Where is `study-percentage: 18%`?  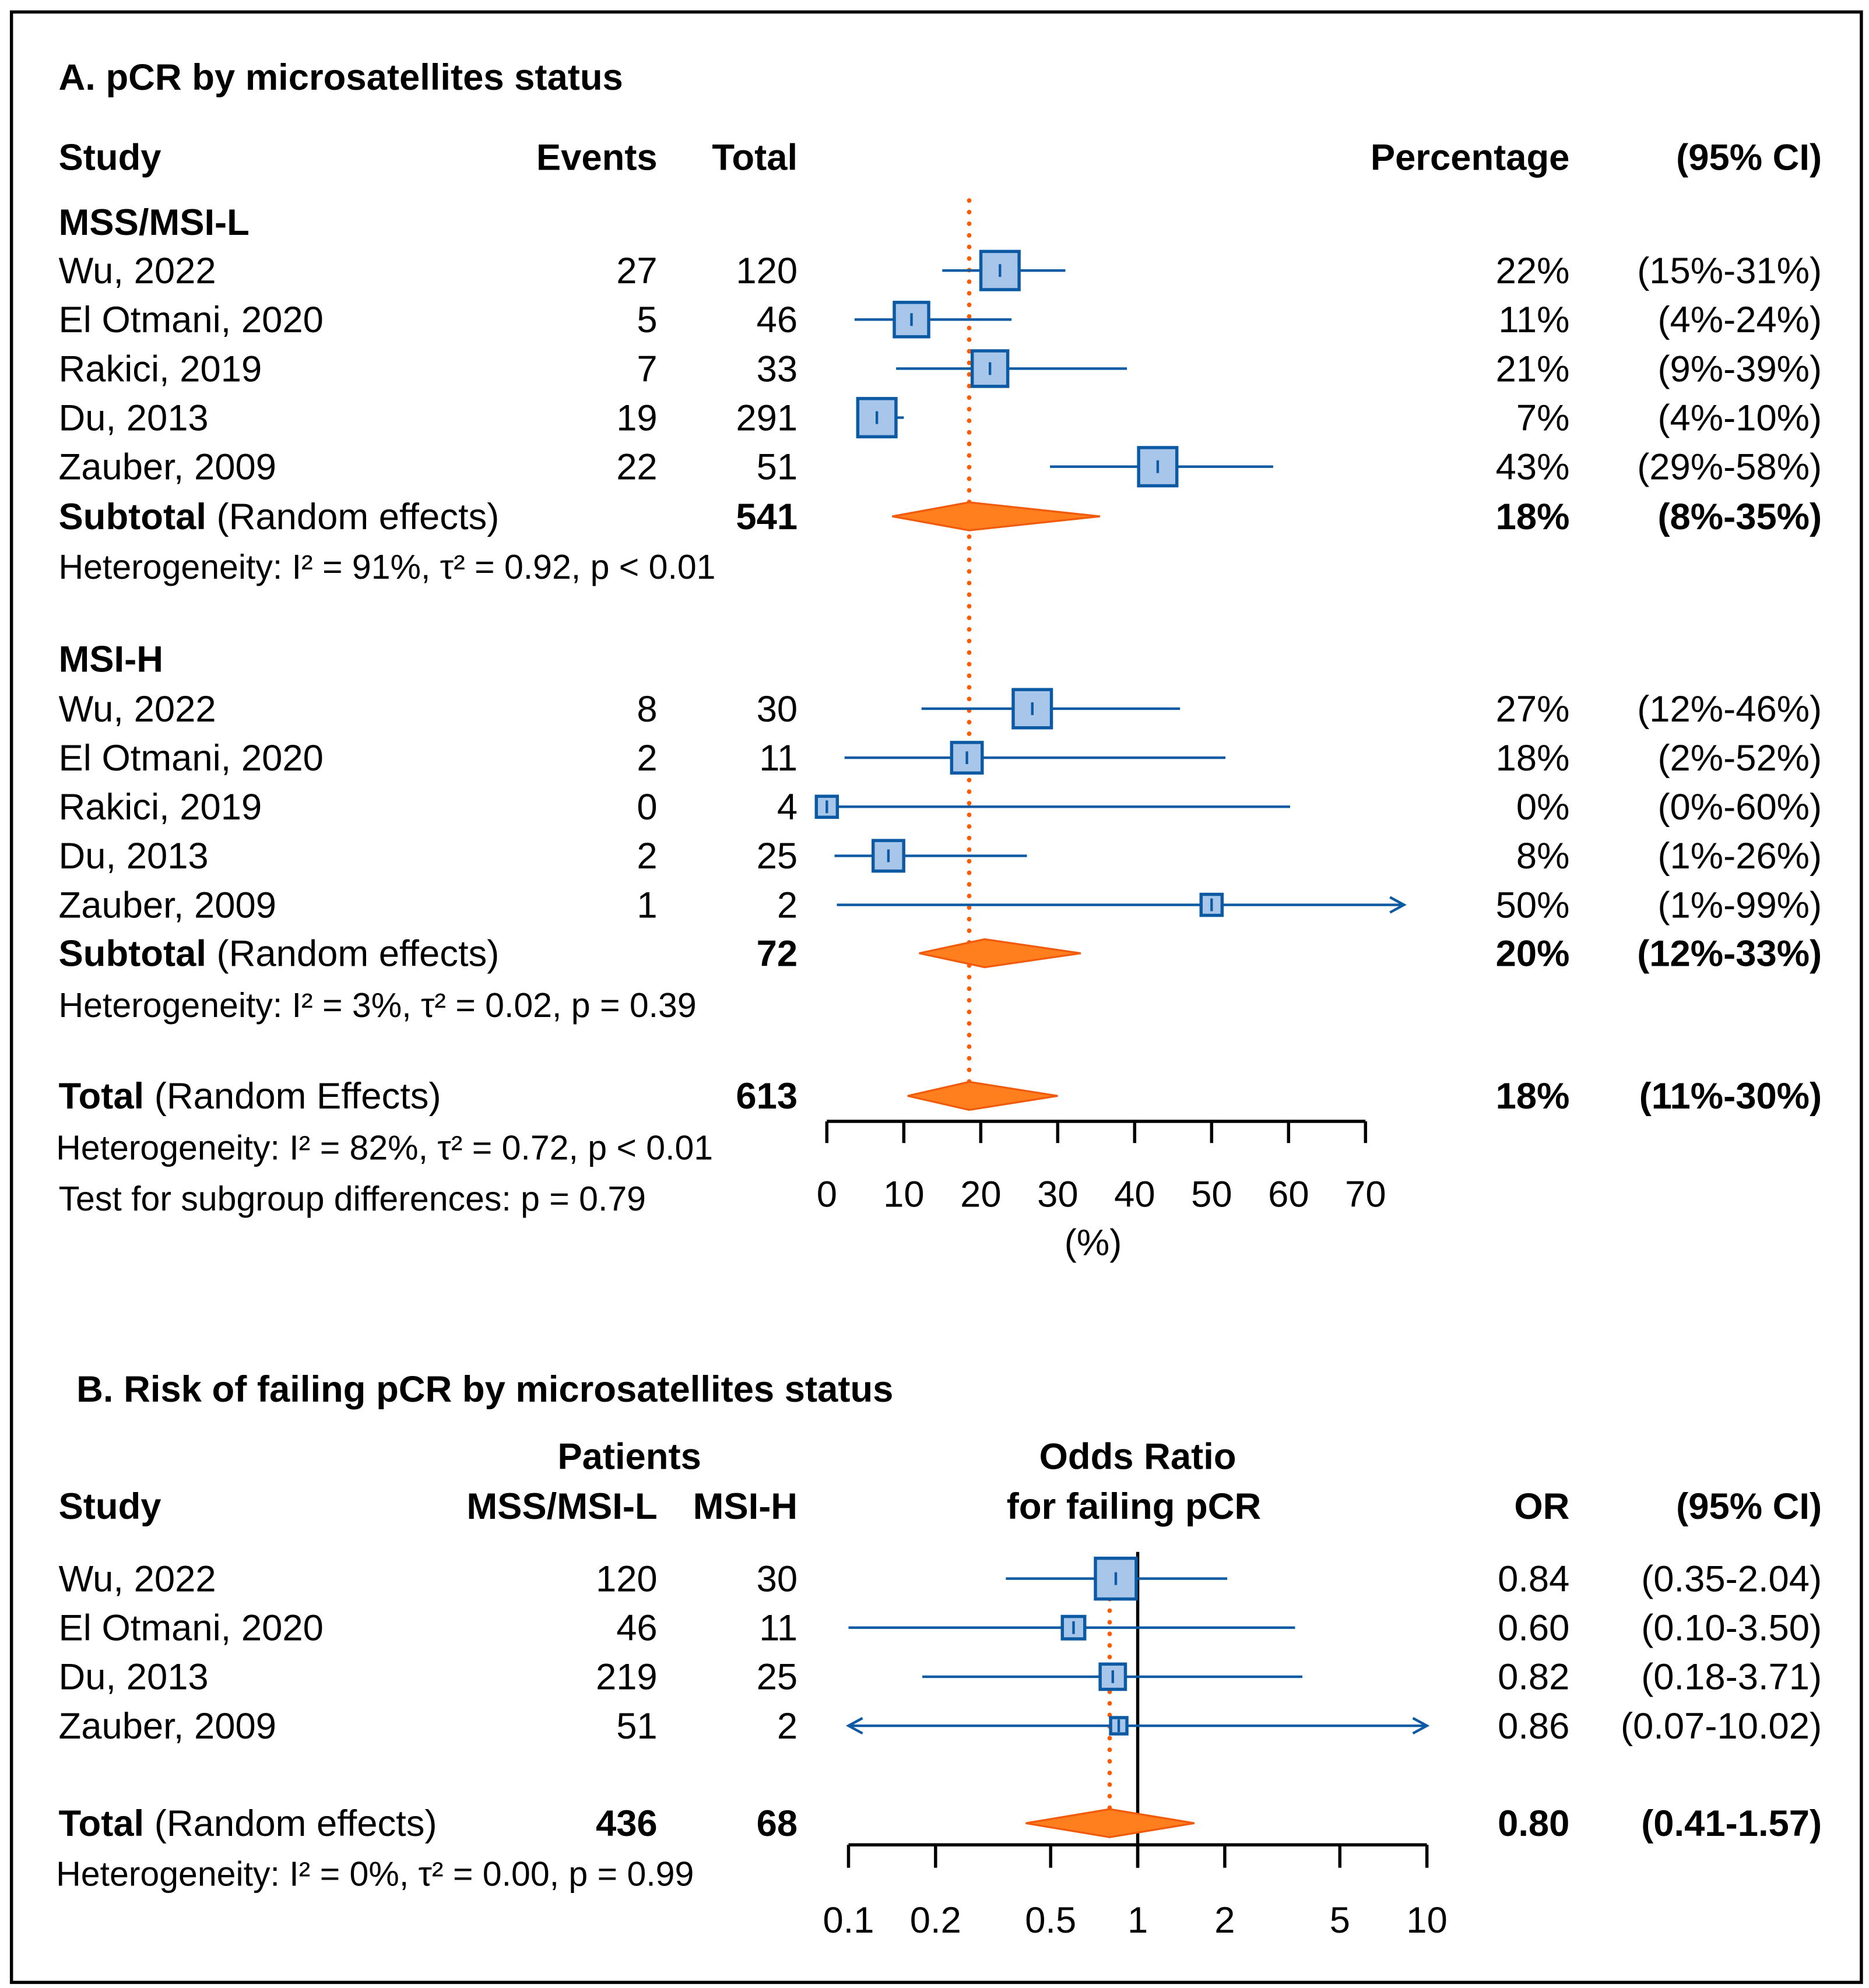 study-percentage: 18% is located at coordinates (1533, 758).